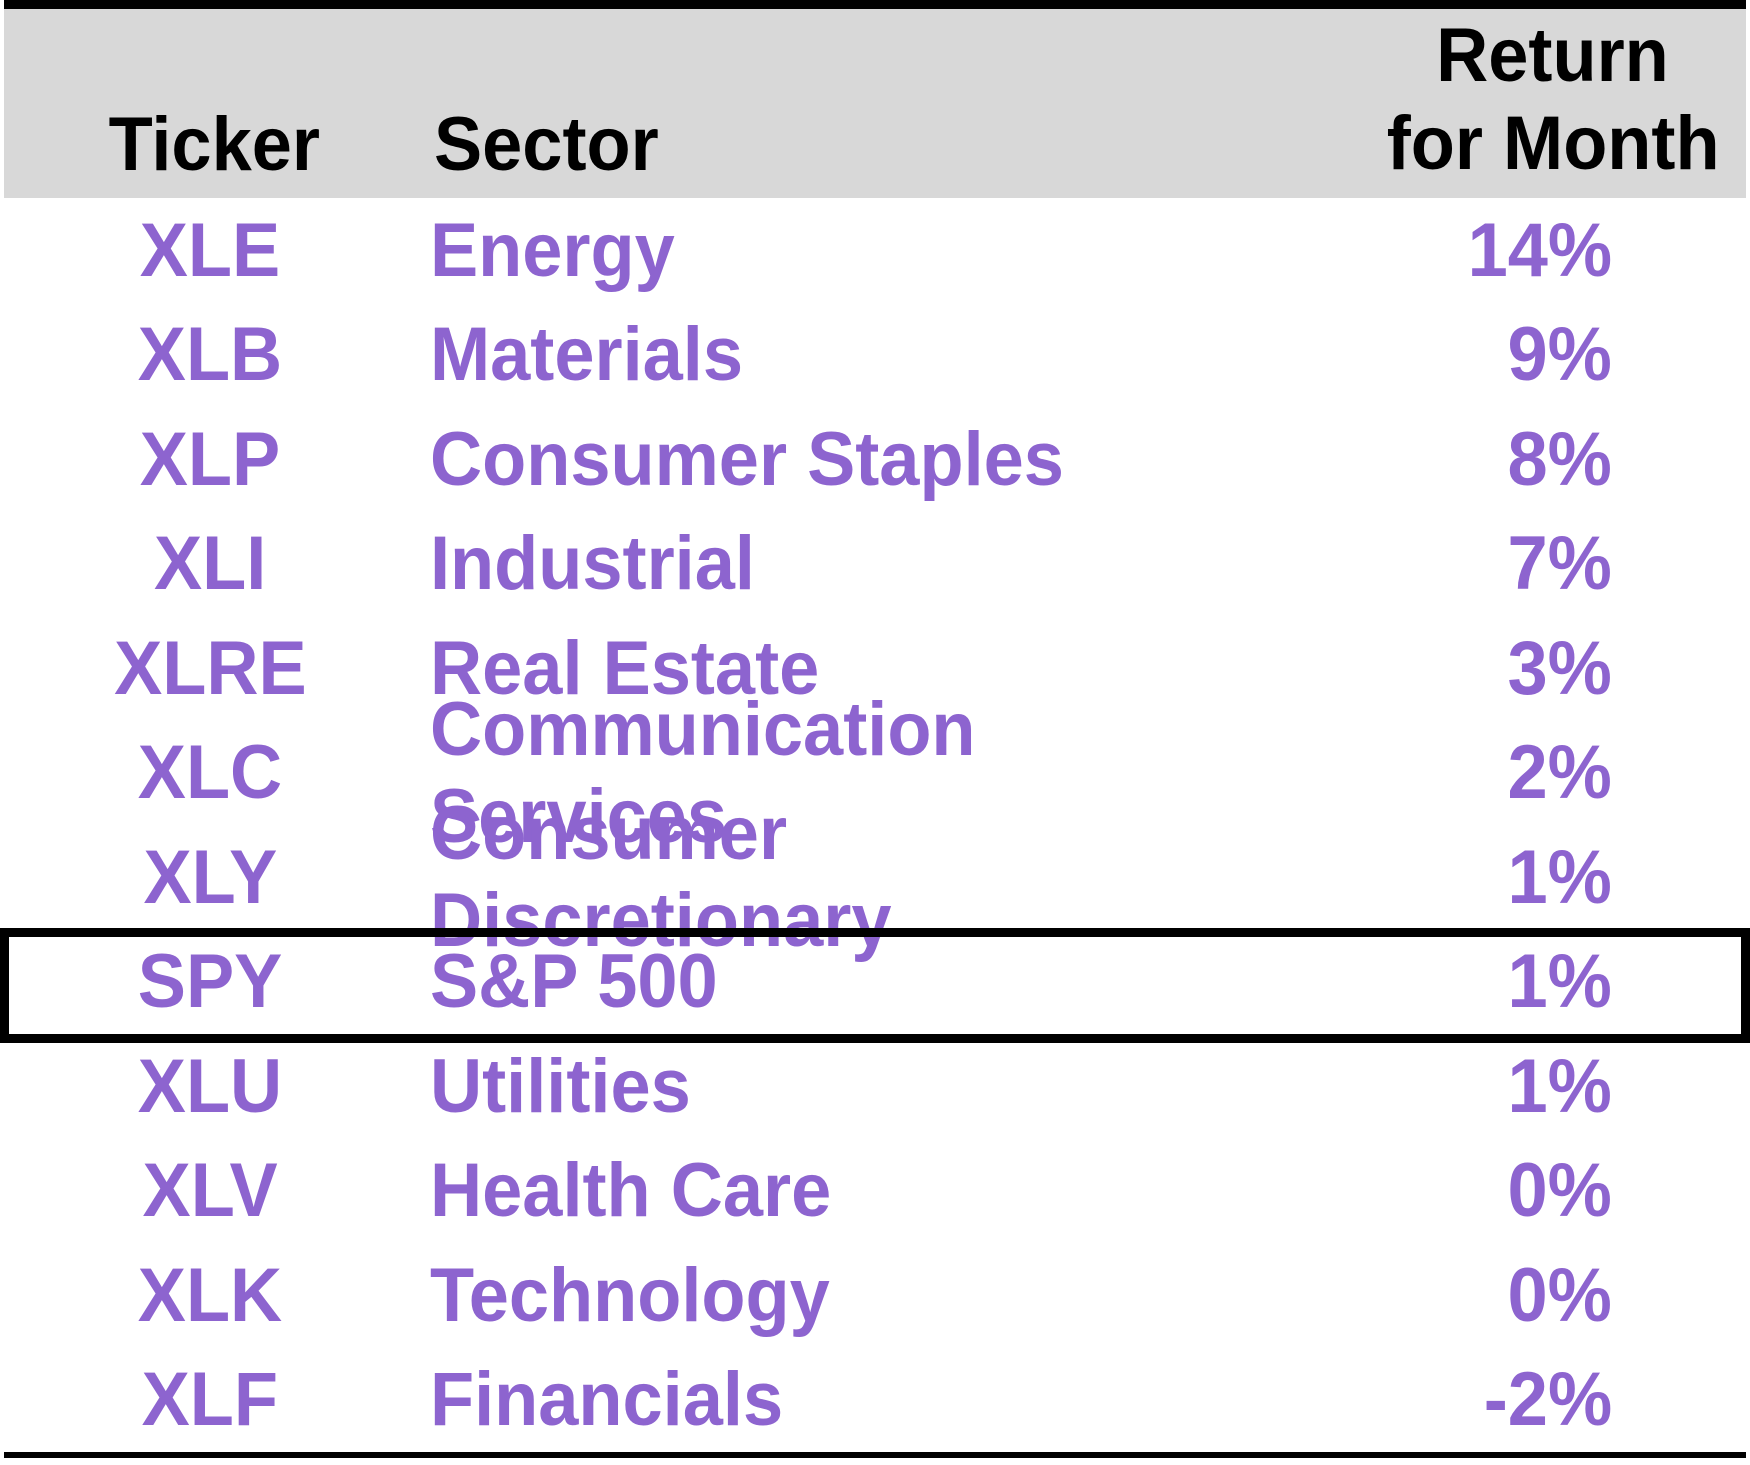 The image size is (1750, 1465). I want to click on header-sector-label: Sector, so click(546, 144).